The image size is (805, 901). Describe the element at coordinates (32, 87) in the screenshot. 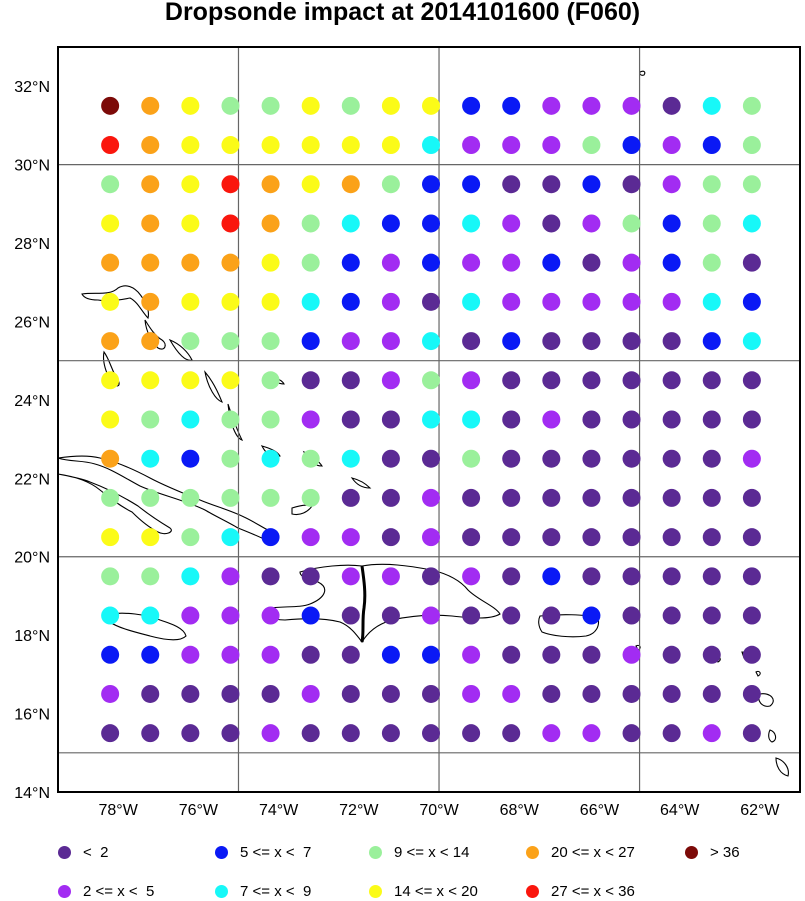

I see `latitude-tick-label: 32°N` at that location.